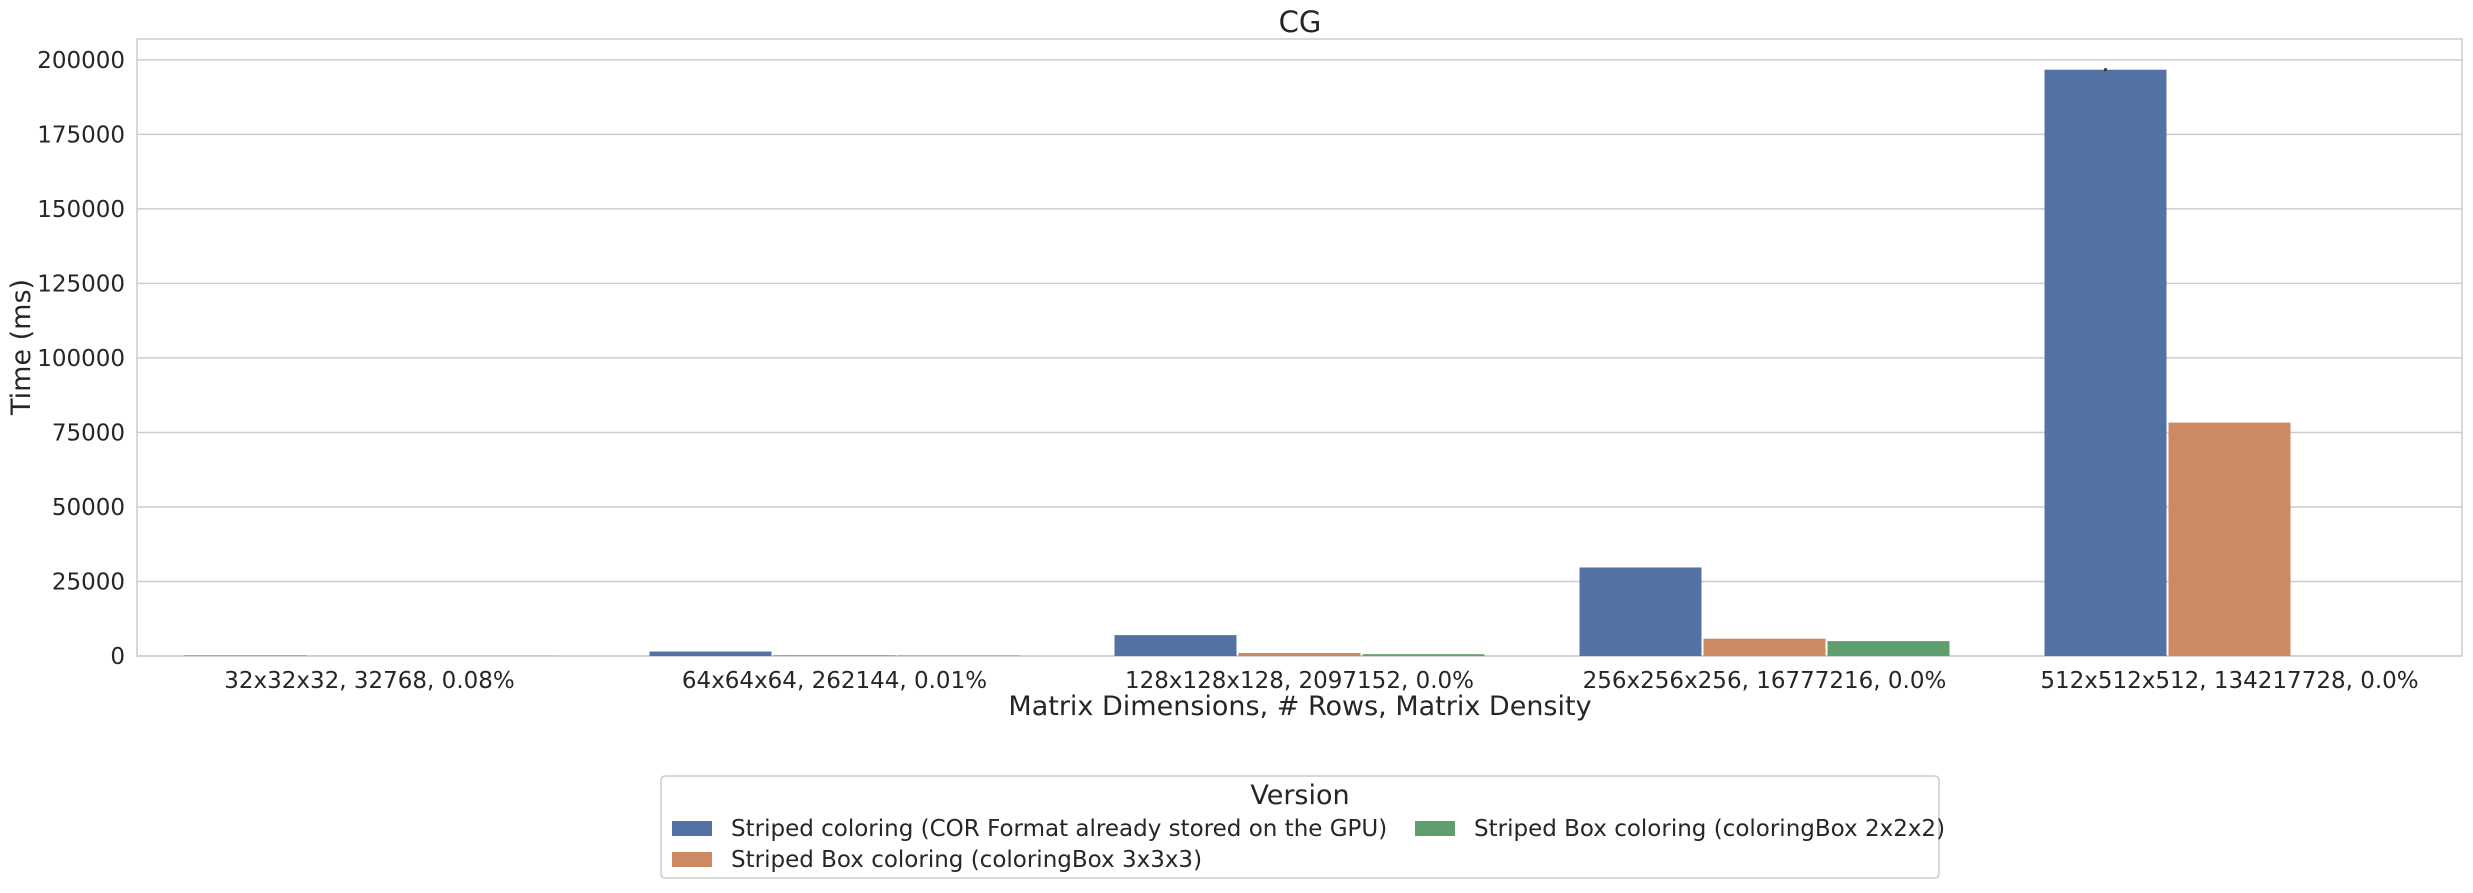 The image size is (2473, 893). What do you see at coordinates (88, 433) in the screenshot?
I see `y-tick-label: 75000` at bounding box center [88, 433].